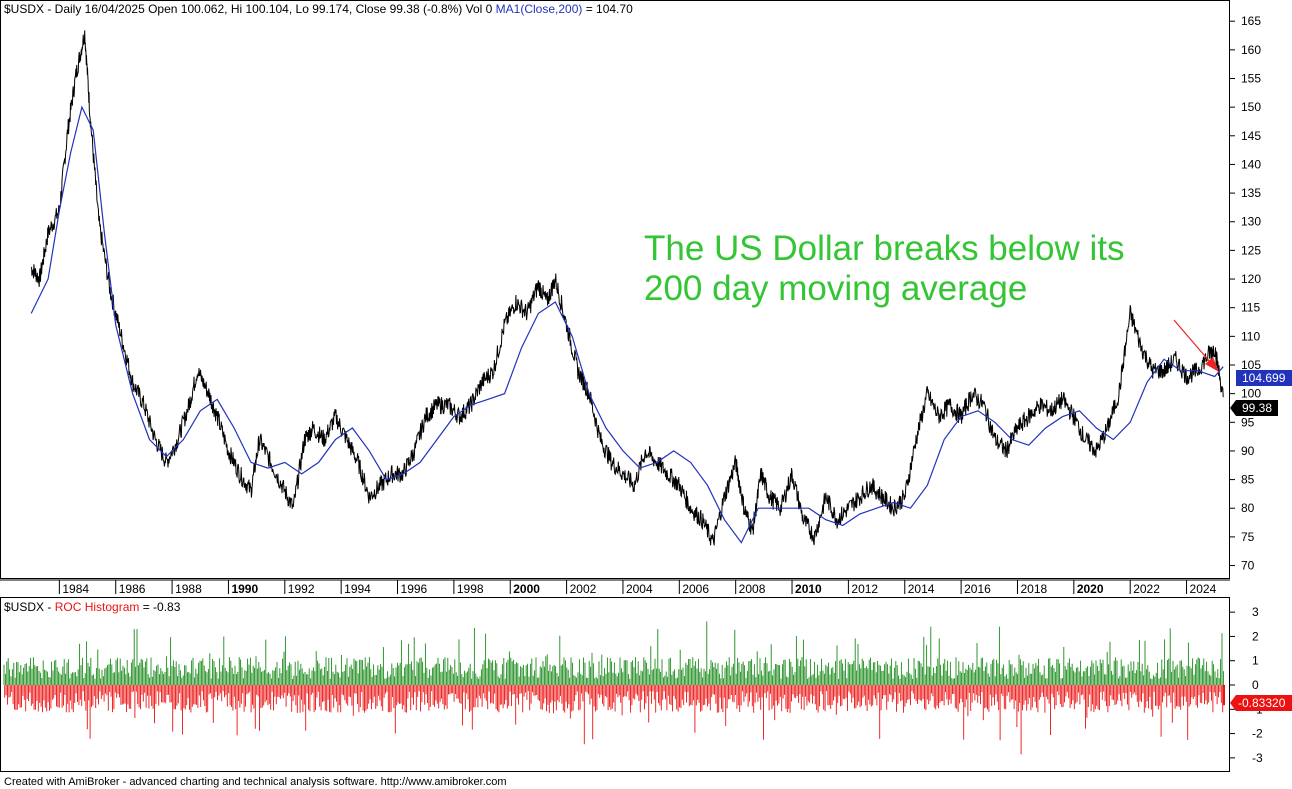 The height and width of the screenshot is (789, 1292). Describe the element at coordinates (864, 589) in the screenshot. I see `date-tick-label: 2012` at that location.